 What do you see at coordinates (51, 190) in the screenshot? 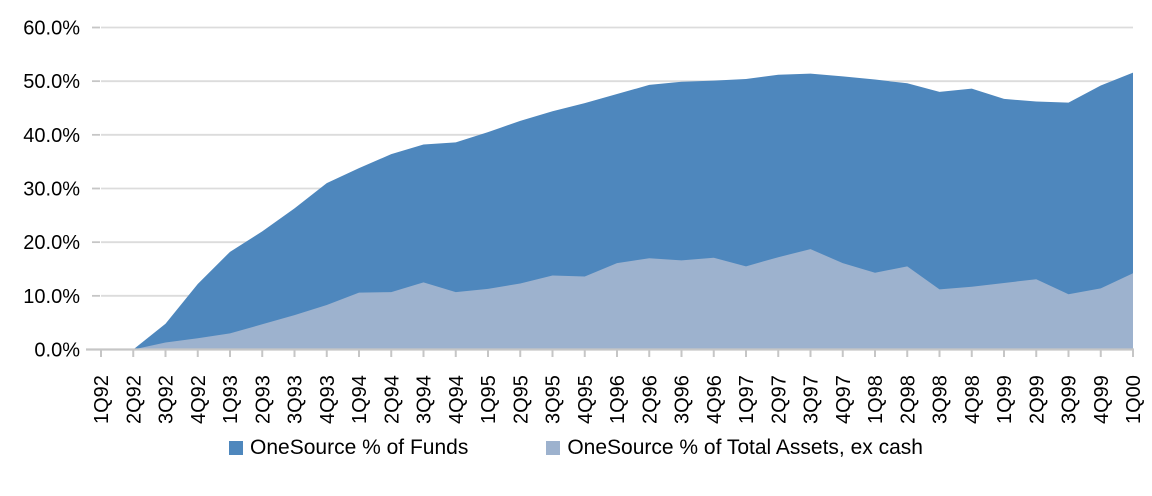
I see `y-axis-label: 30.0%` at bounding box center [51, 190].